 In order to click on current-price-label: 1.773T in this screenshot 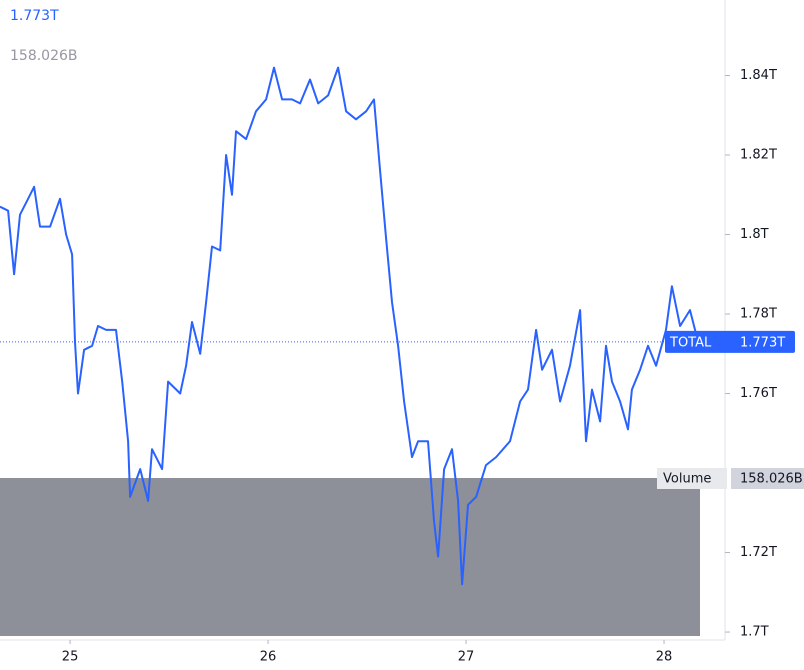, I will do `click(762, 342)`.